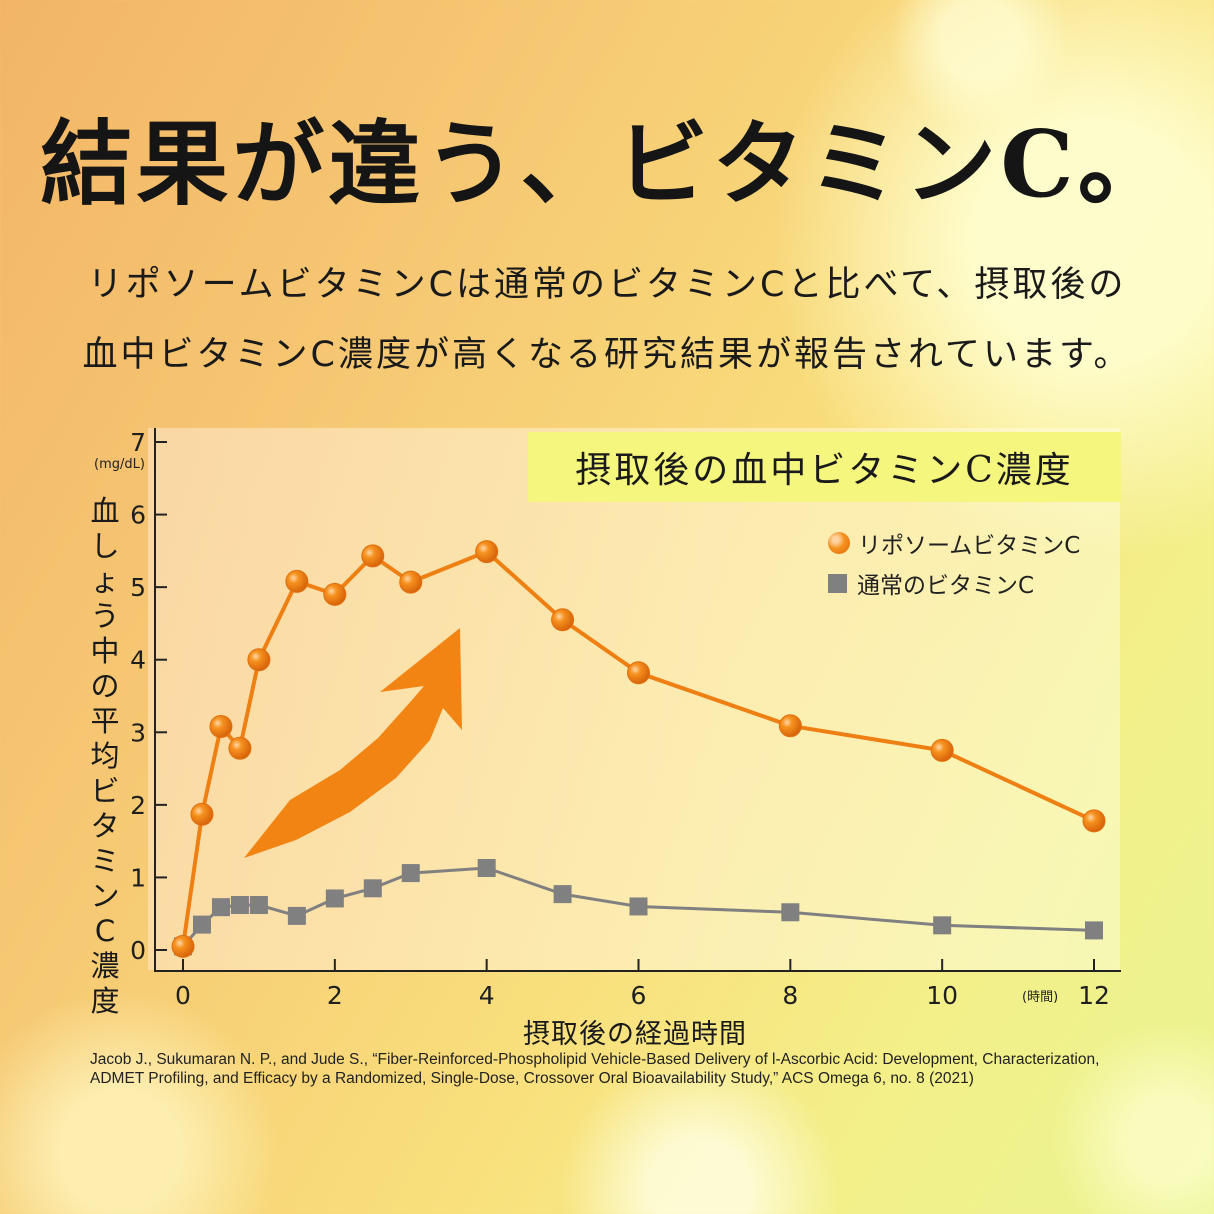 The height and width of the screenshot is (1214, 1214). I want to click on subtitle-line-1: リポソームビタミンCは通常のビタミンCと比べて、摂取後の, so click(607, 285).